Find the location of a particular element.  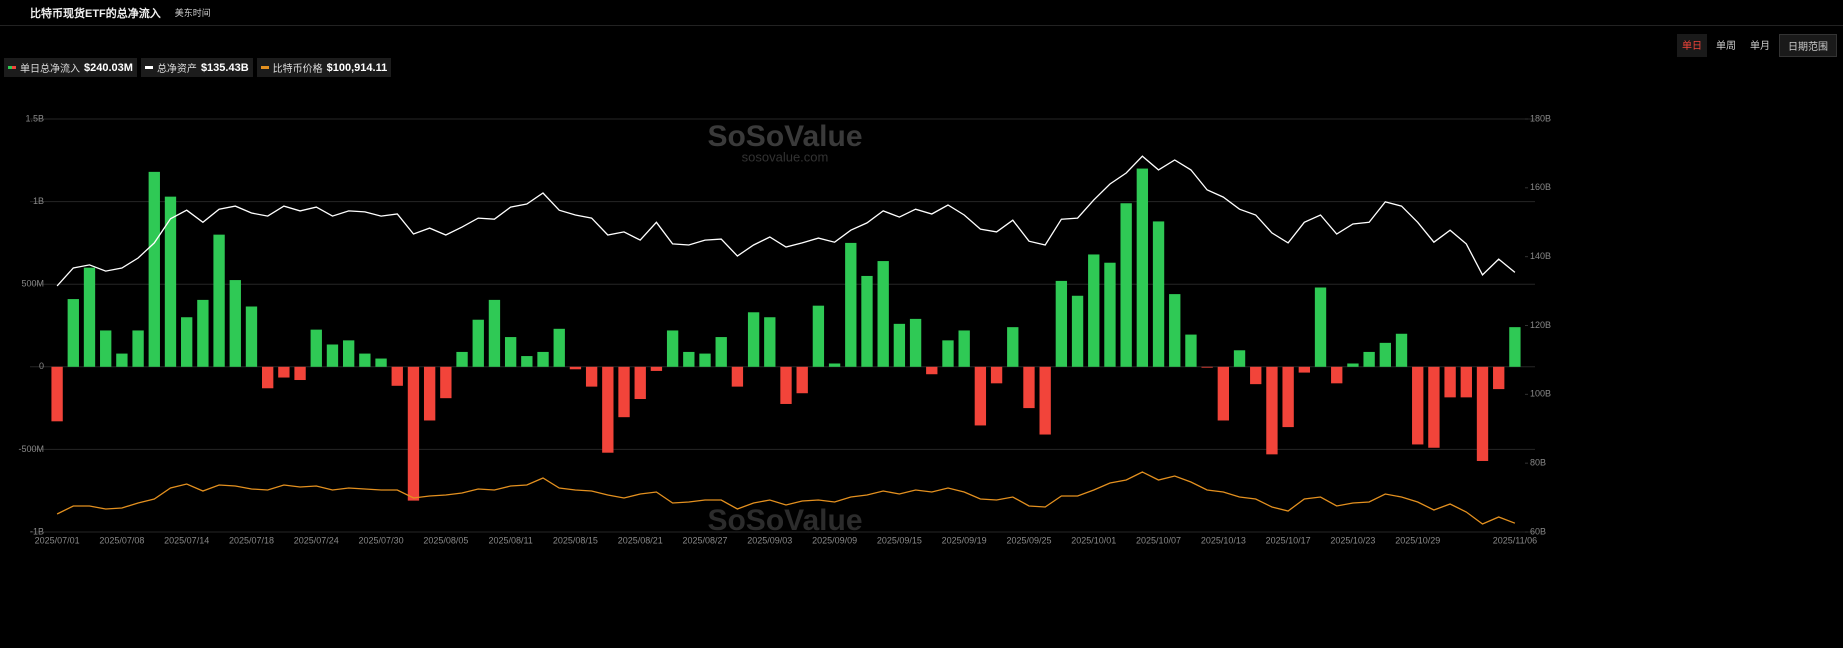

legend-item: 总净资产 $135.43B is located at coordinates (196, 67).